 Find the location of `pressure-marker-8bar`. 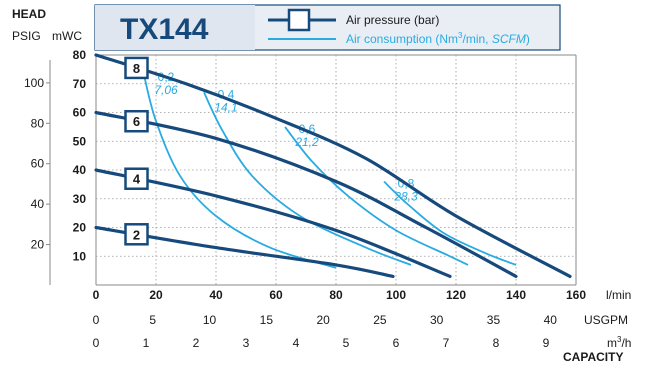

pressure-marker-8bar is located at coordinates (136, 68).